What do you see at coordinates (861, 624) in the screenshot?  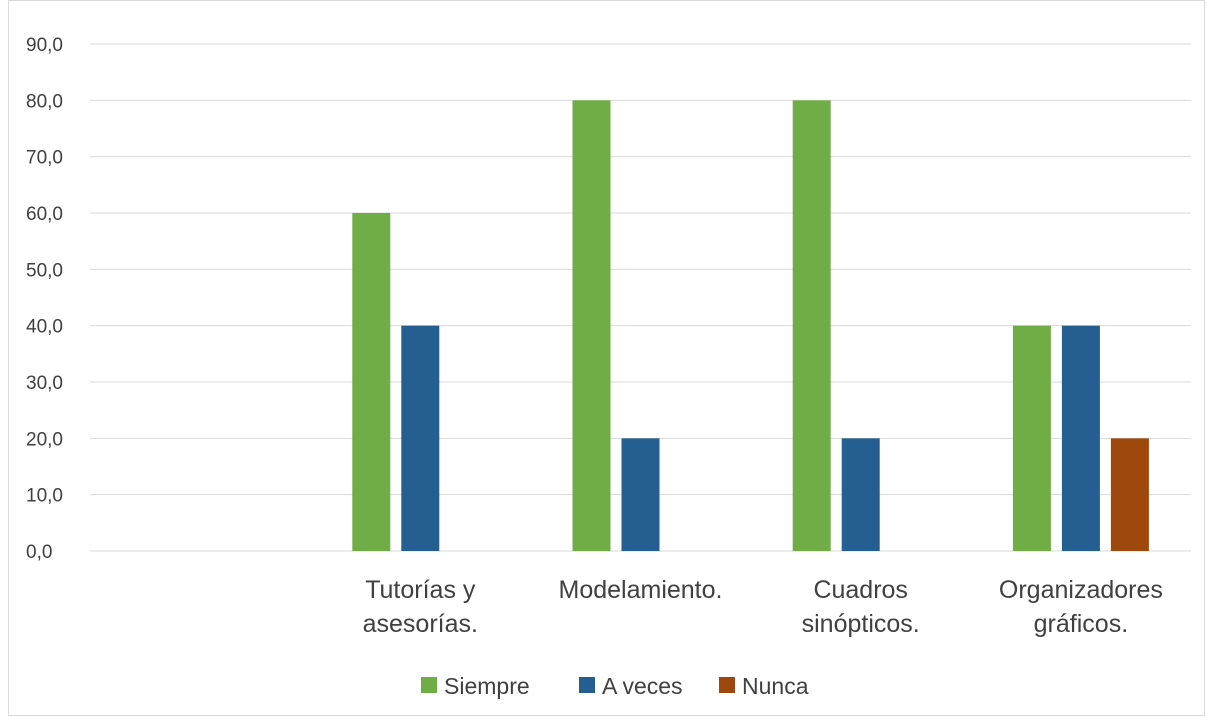 I see `x-category-label: sinópticos.` at bounding box center [861, 624].